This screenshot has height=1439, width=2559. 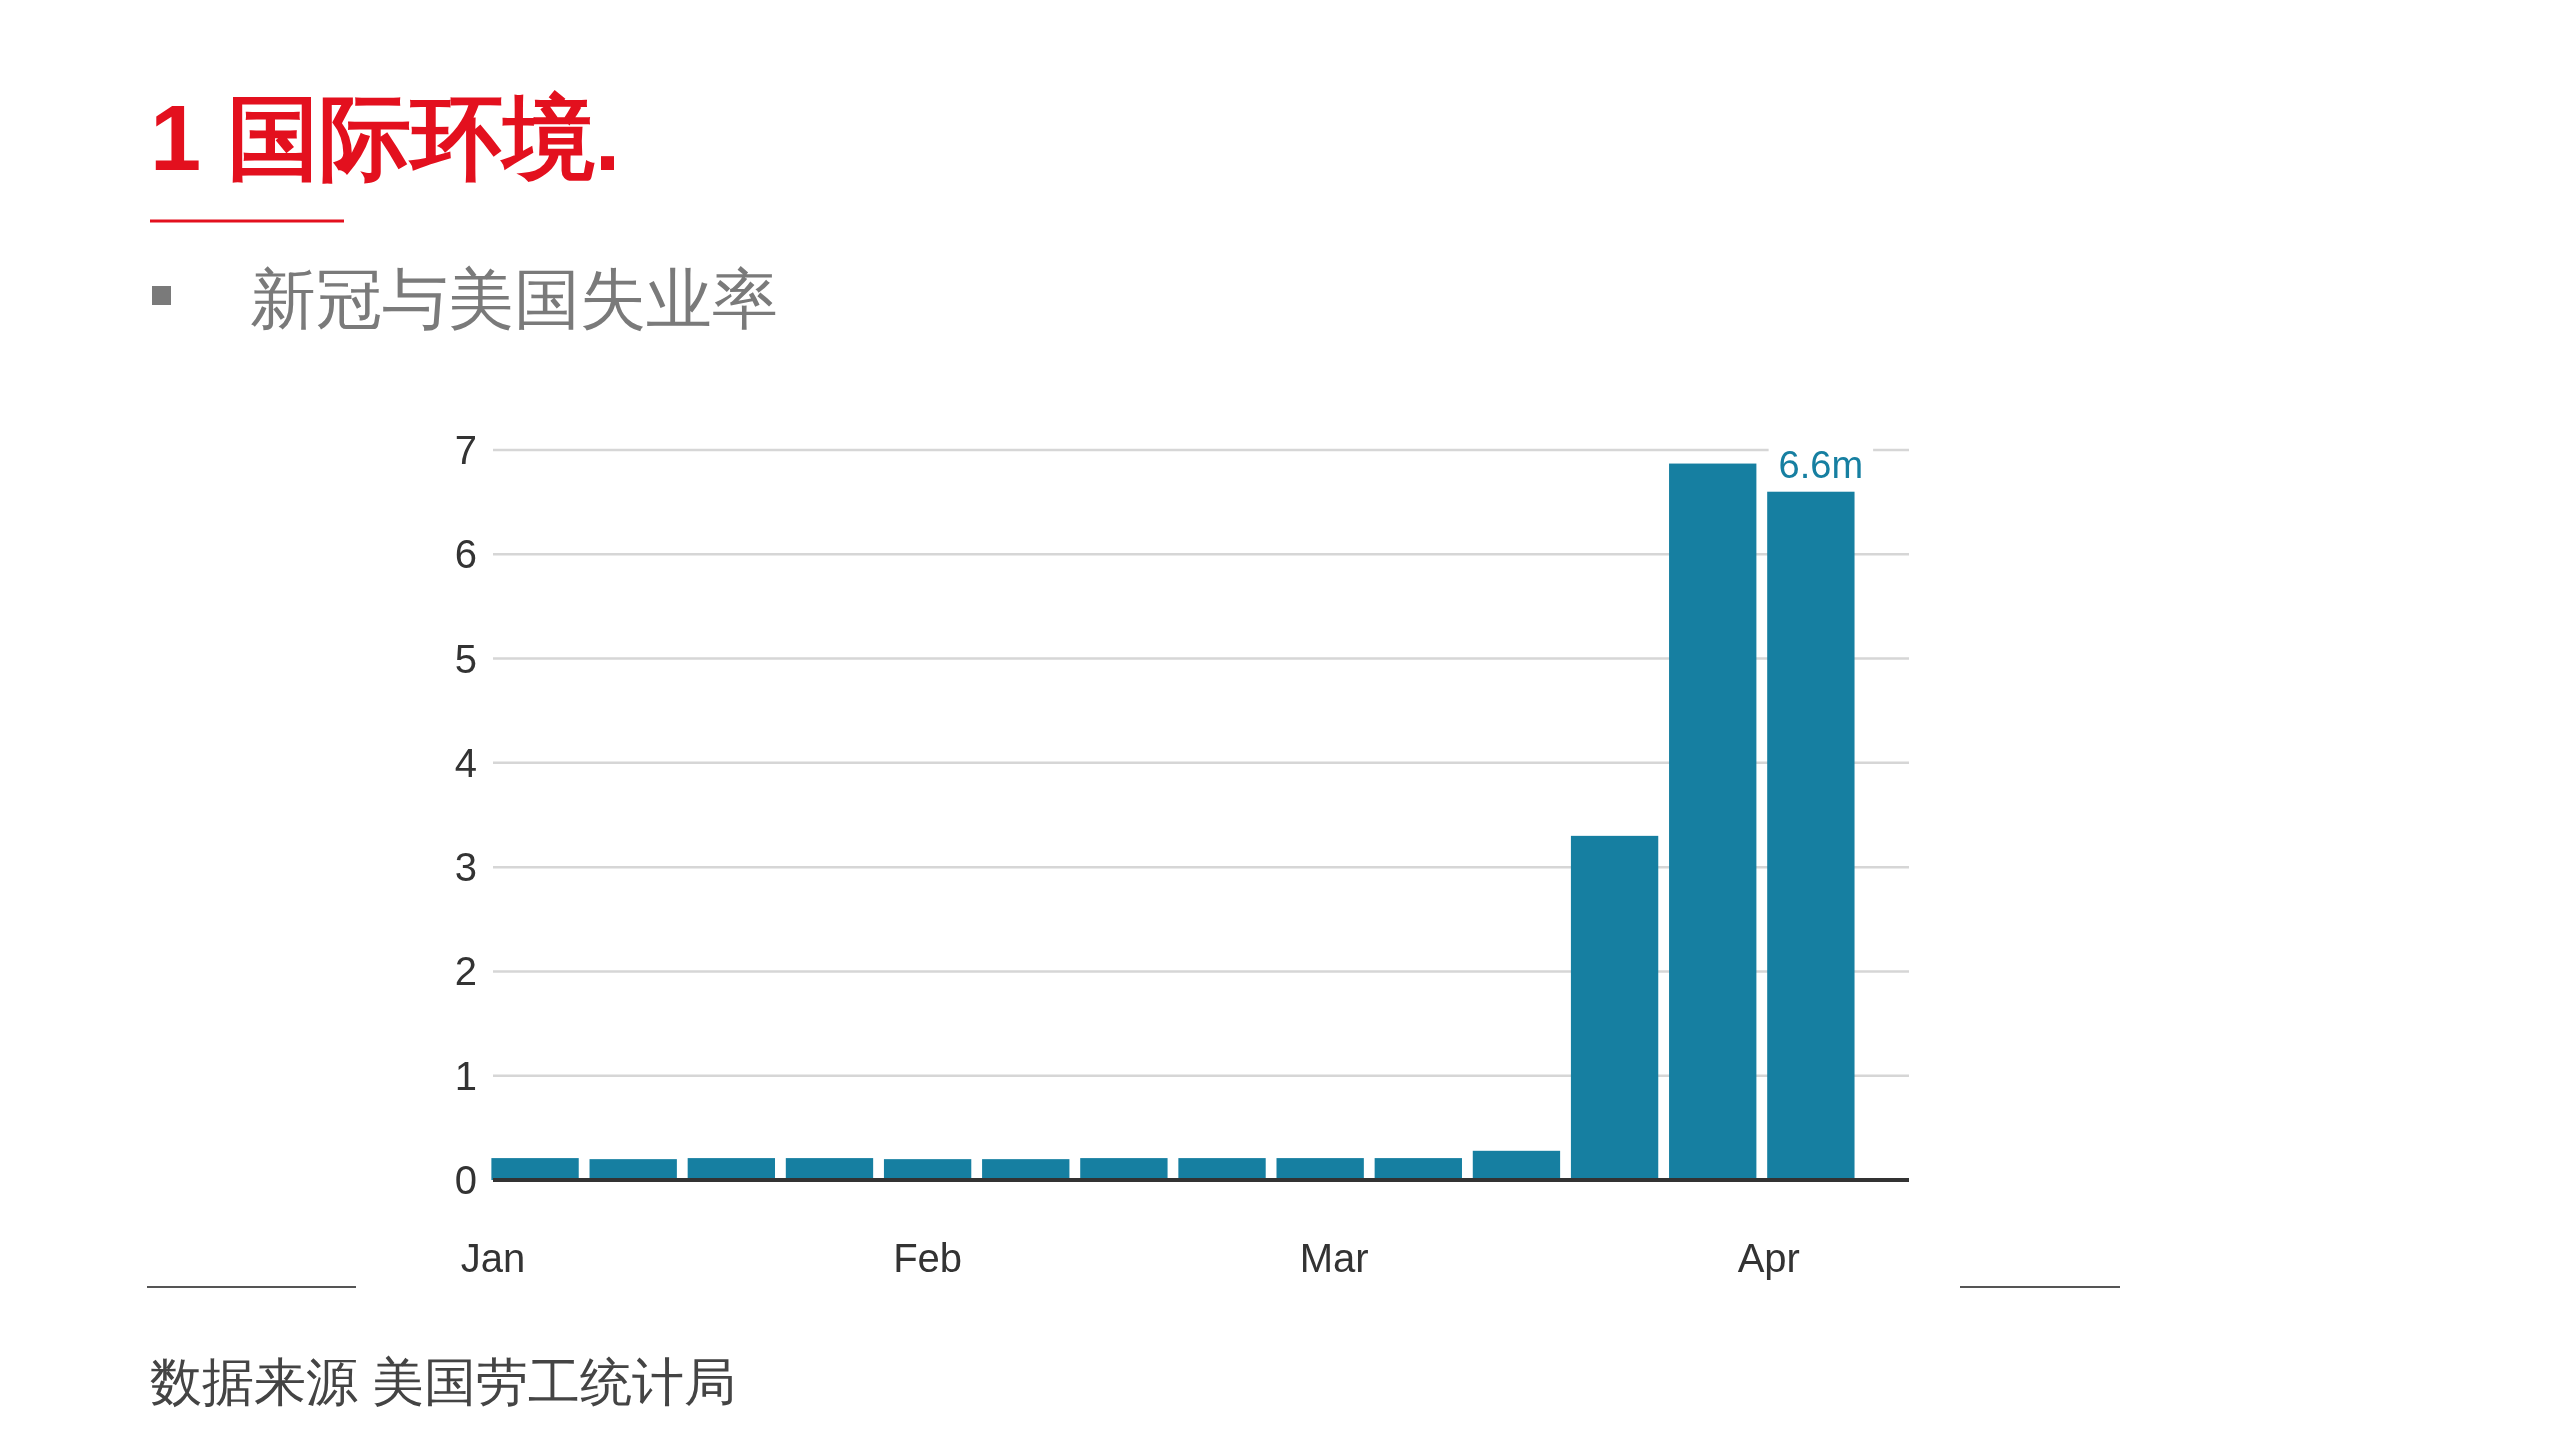 What do you see at coordinates (514, 299) in the screenshot?
I see `subtitle: 新冠与美国失业率` at bounding box center [514, 299].